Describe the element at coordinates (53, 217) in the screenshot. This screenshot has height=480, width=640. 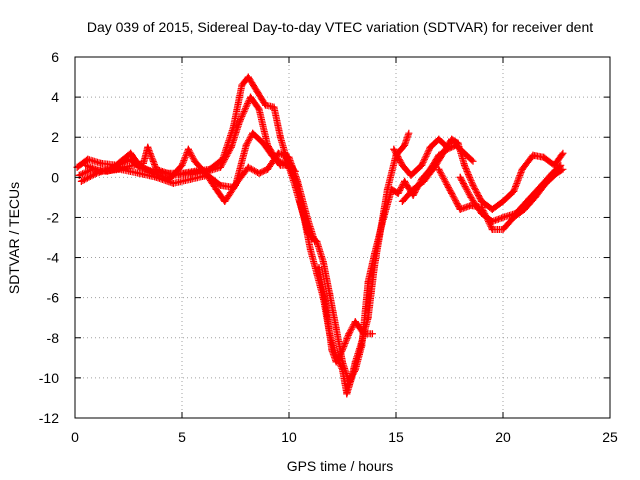
I see `y-tick-label: -2` at that location.